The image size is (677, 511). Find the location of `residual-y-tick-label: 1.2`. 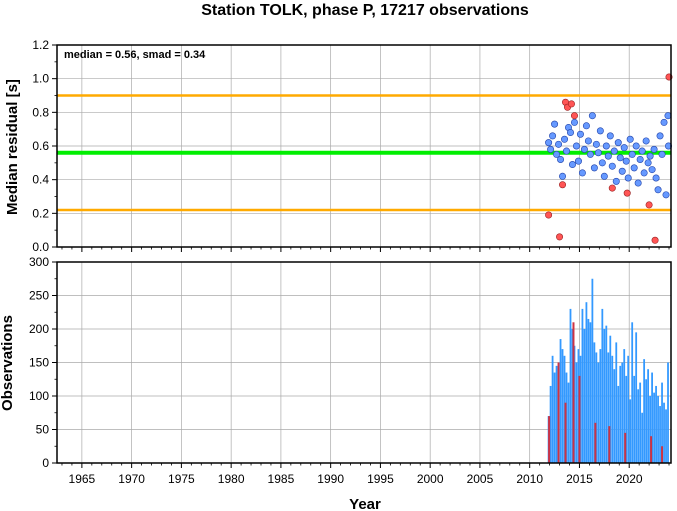

residual-y-tick-label: 1.2 is located at coordinates (40, 45).